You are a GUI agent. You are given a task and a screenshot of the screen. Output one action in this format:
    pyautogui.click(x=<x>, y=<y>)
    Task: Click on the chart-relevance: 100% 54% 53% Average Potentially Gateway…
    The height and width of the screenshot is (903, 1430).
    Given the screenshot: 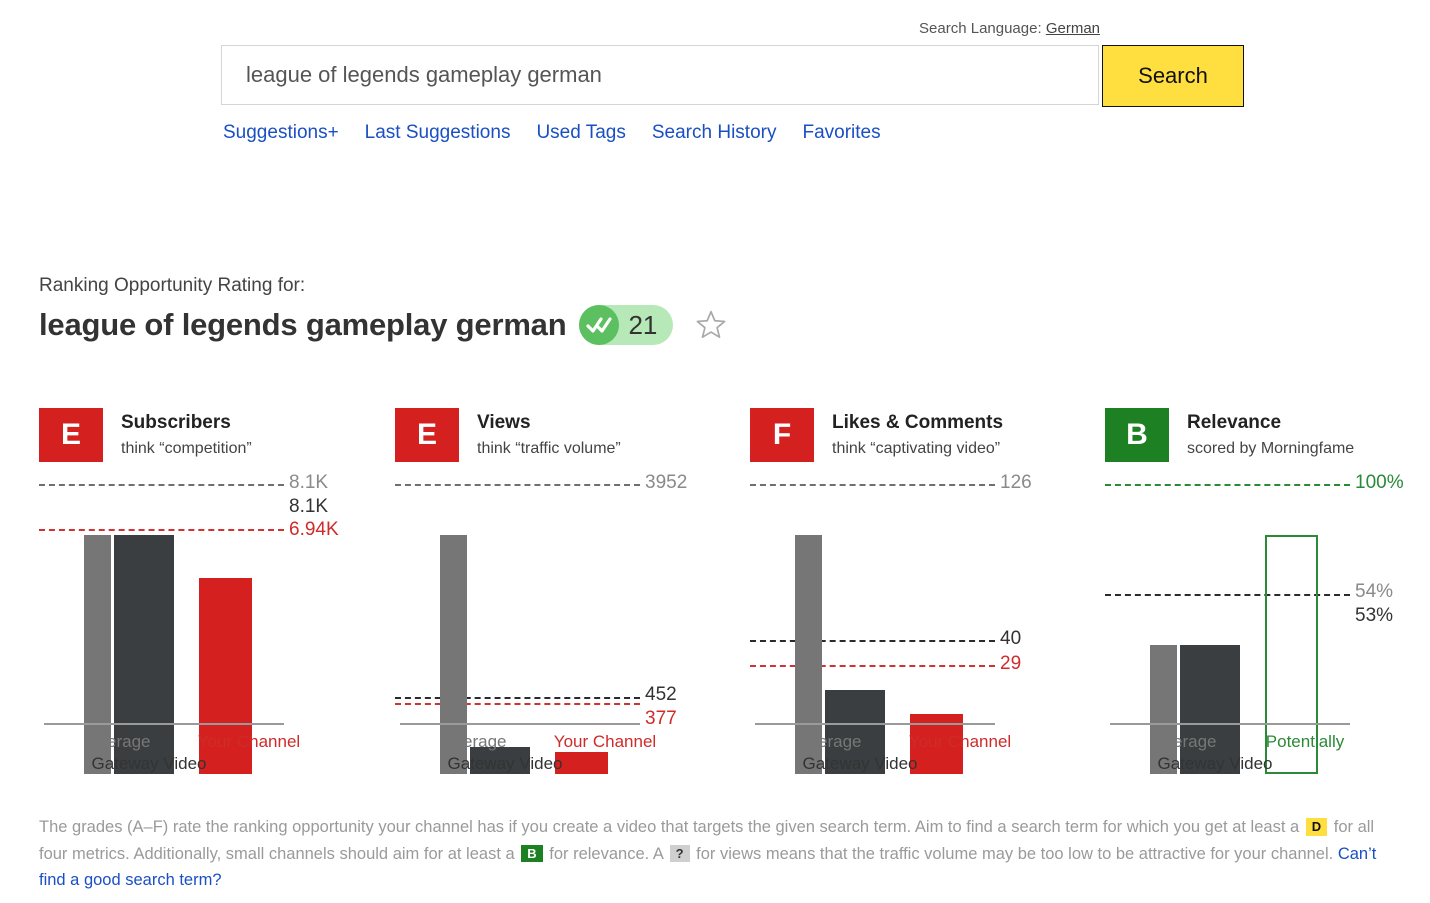 What is the action you would take?
    pyautogui.click(x=1267, y=623)
    